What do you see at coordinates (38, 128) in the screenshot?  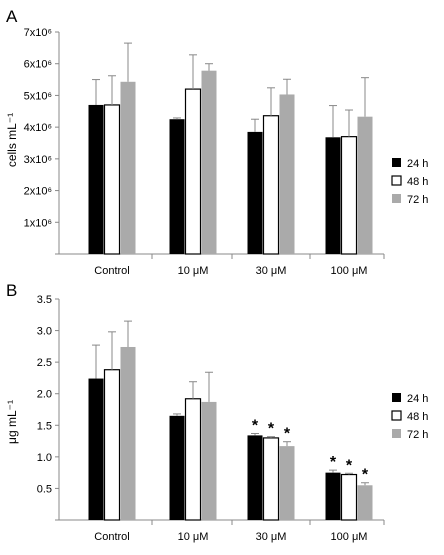 I see `y-tick-label: 4x10⁶` at bounding box center [38, 128].